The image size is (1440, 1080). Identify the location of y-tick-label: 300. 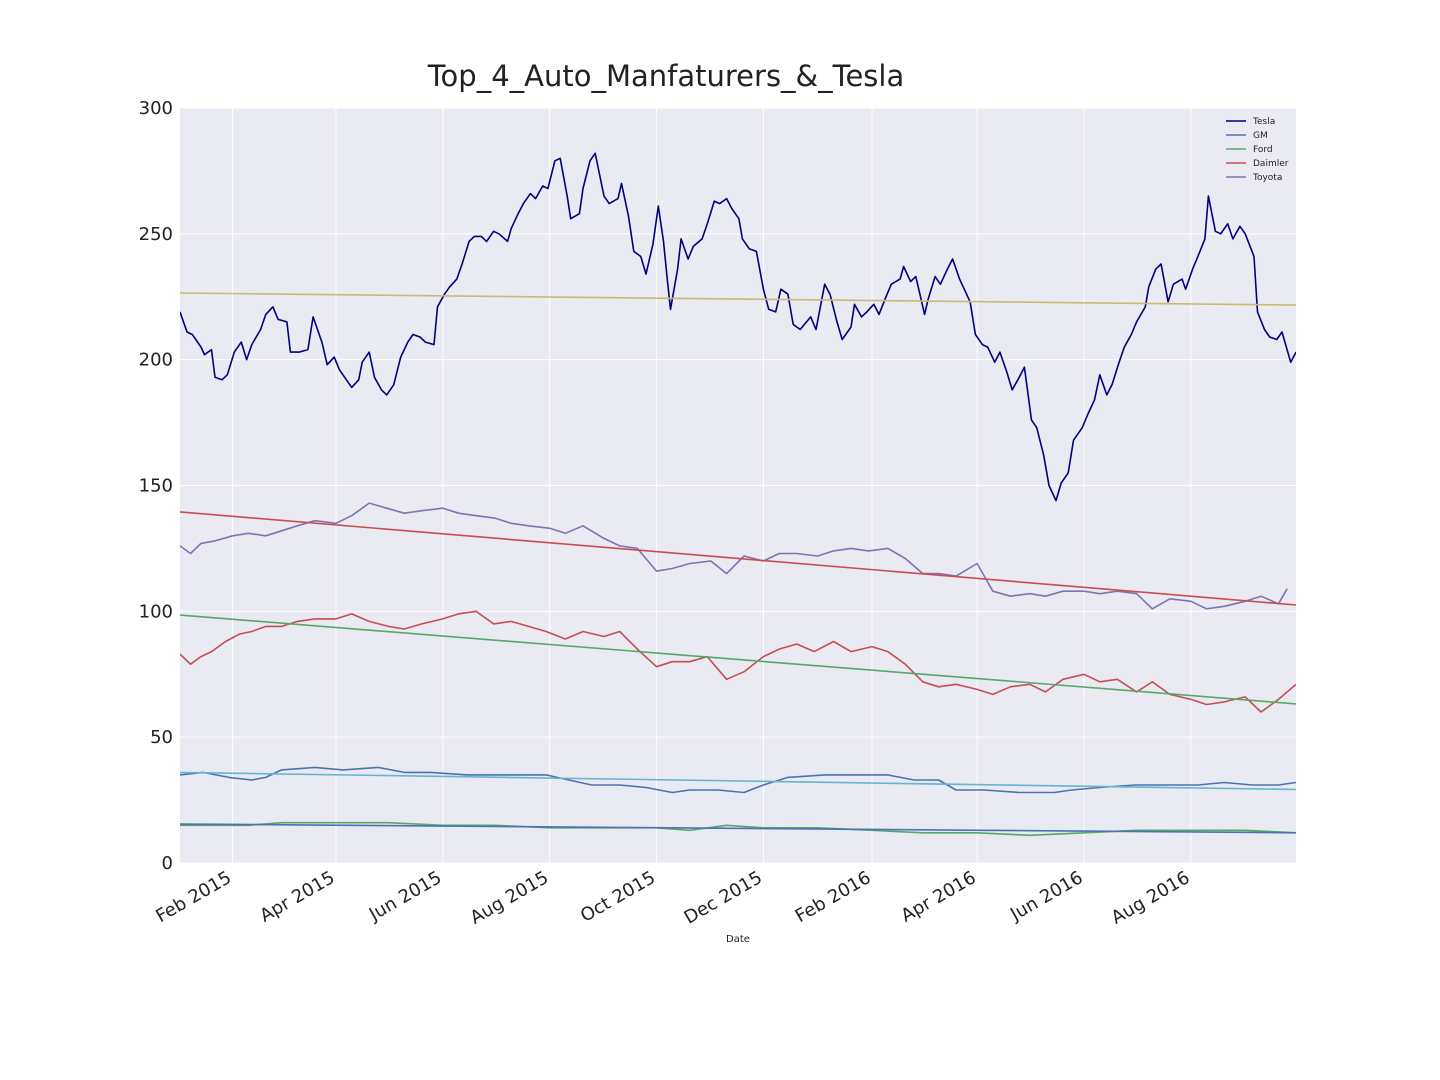
(156, 108).